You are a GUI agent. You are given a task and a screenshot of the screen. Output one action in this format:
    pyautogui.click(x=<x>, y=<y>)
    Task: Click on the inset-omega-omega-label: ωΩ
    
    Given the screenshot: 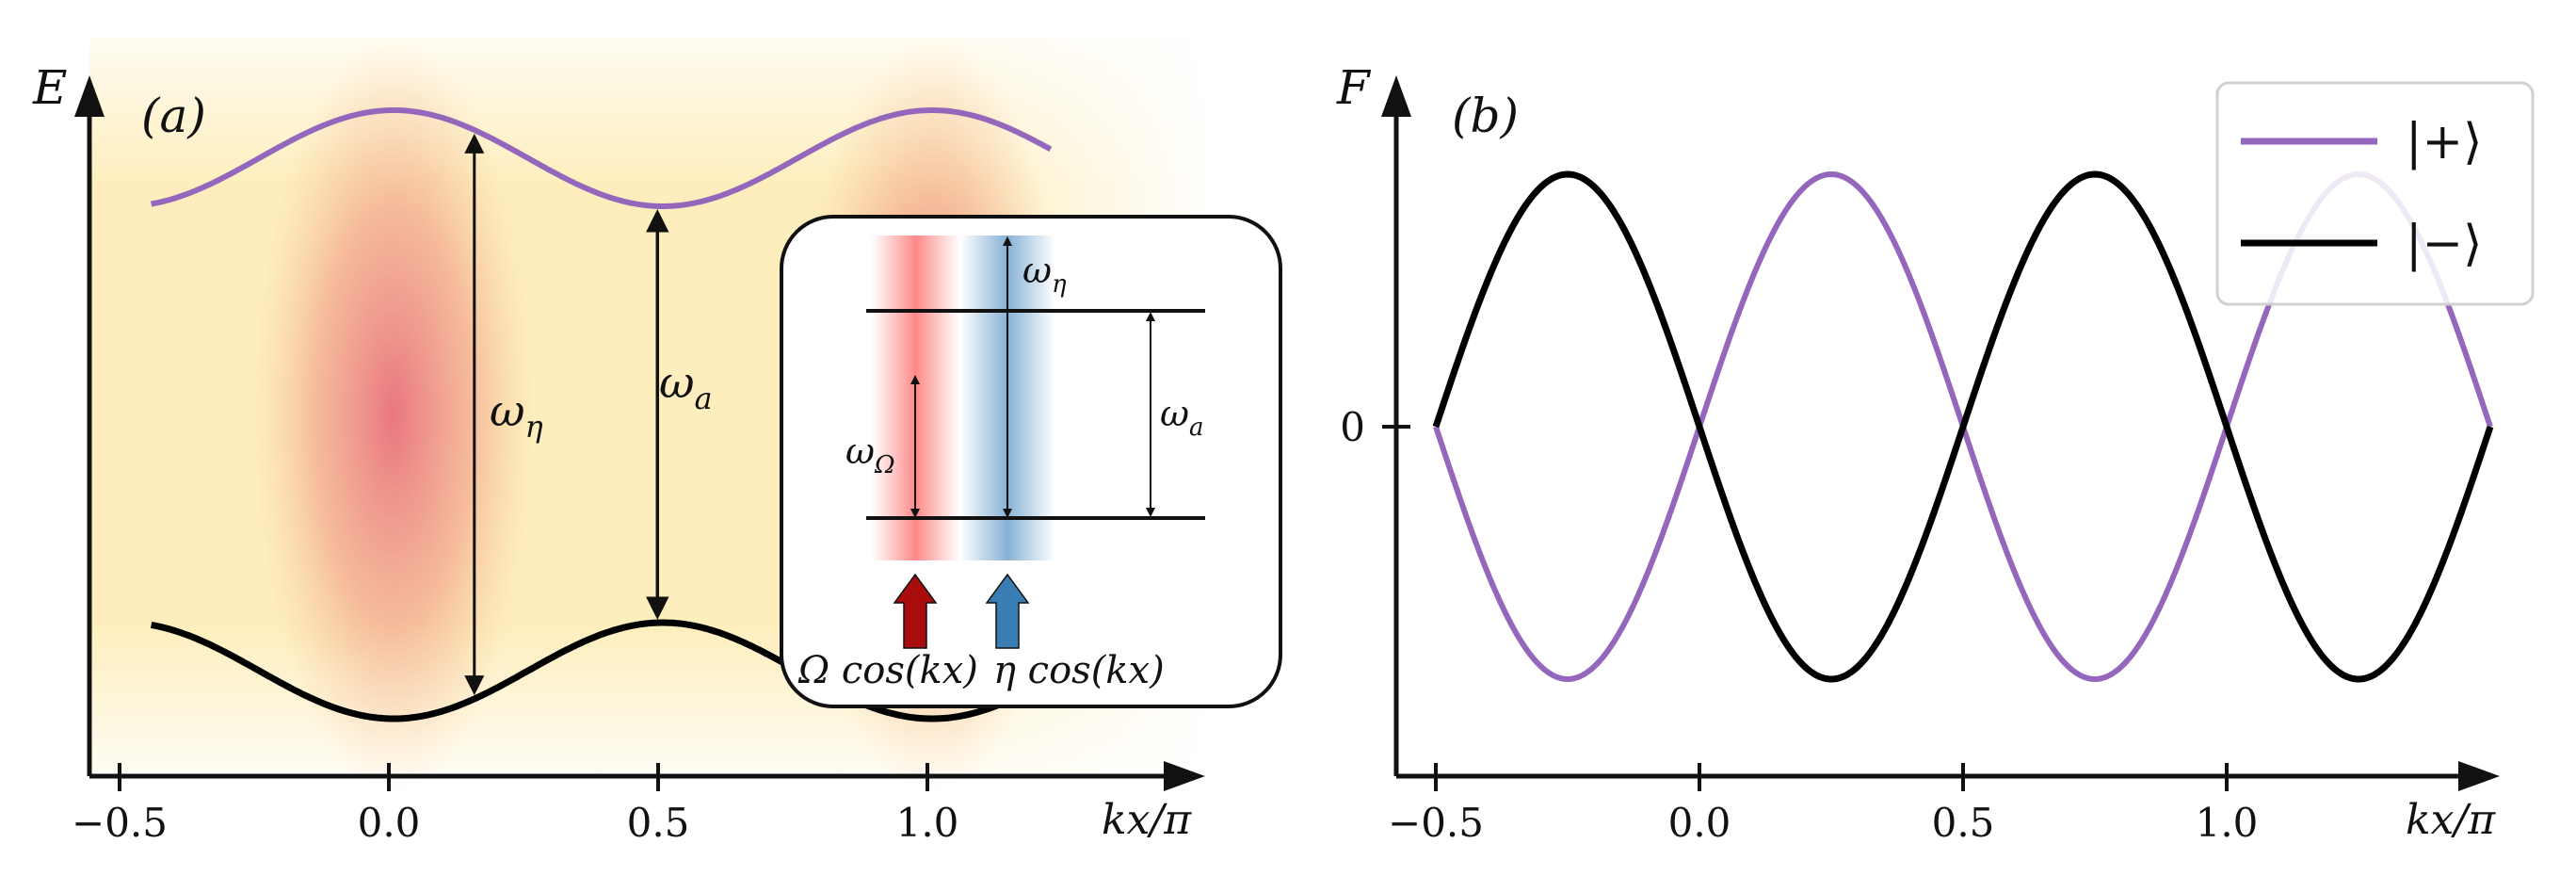 What is the action you would take?
    pyautogui.click(x=870, y=454)
    